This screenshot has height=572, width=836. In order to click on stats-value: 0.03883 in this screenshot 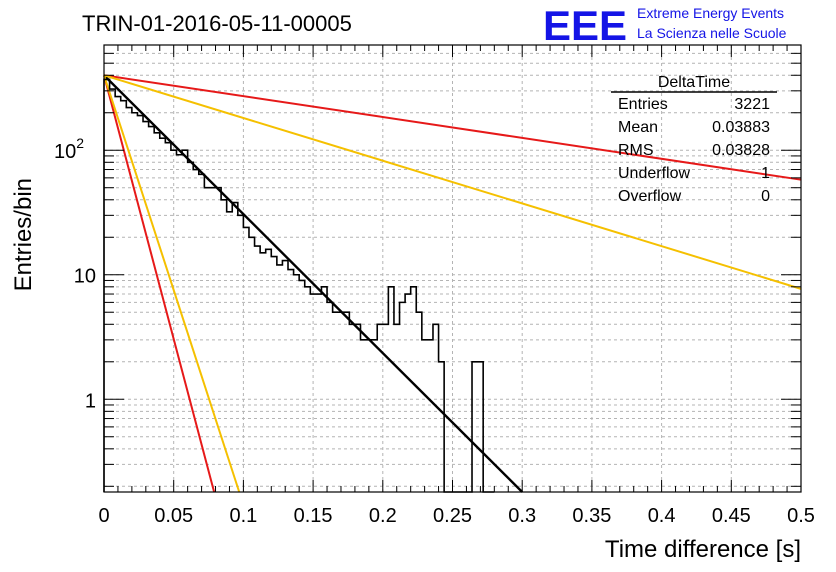, I will do `click(741, 127)`.